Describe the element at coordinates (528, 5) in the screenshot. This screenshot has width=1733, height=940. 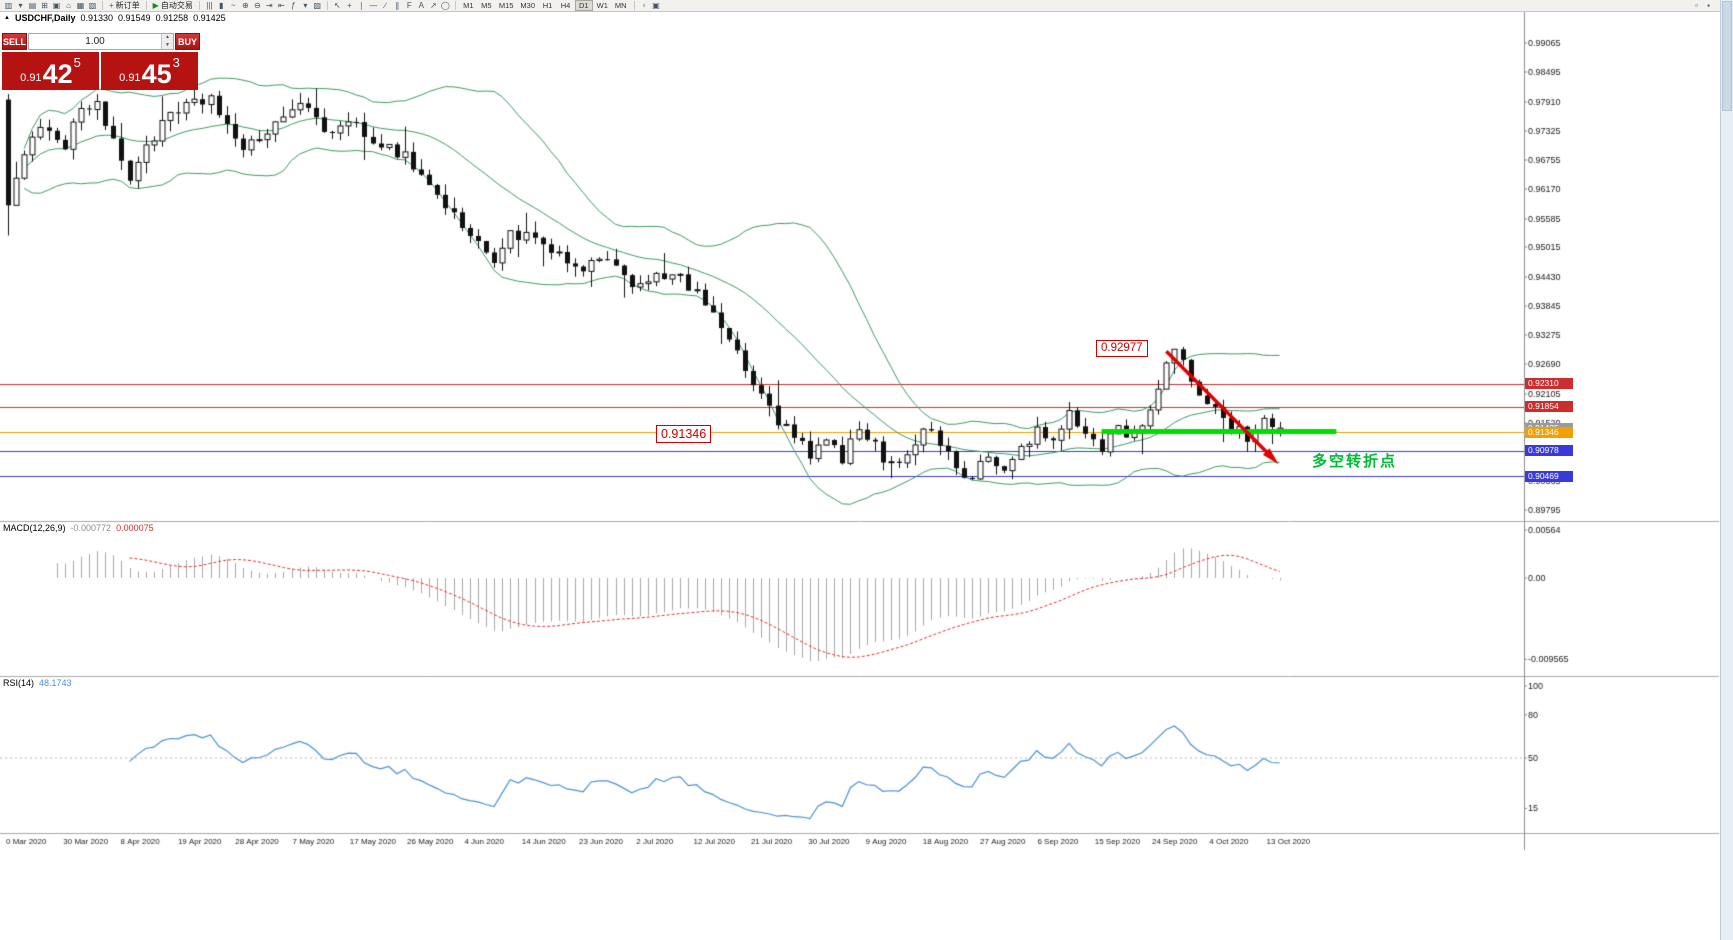
I see `timeframe-button: M30` at that location.